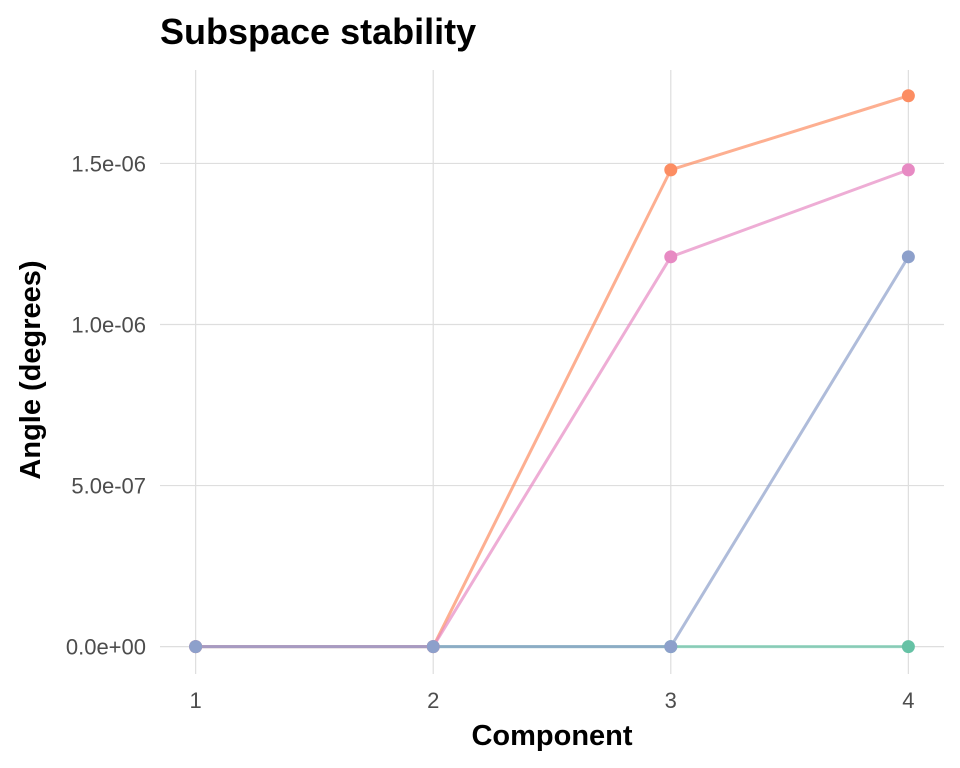 The height and width of the screenshot is (768, 960). I want to click on y-tick-label: 0.0e+00, so click(106, 647).